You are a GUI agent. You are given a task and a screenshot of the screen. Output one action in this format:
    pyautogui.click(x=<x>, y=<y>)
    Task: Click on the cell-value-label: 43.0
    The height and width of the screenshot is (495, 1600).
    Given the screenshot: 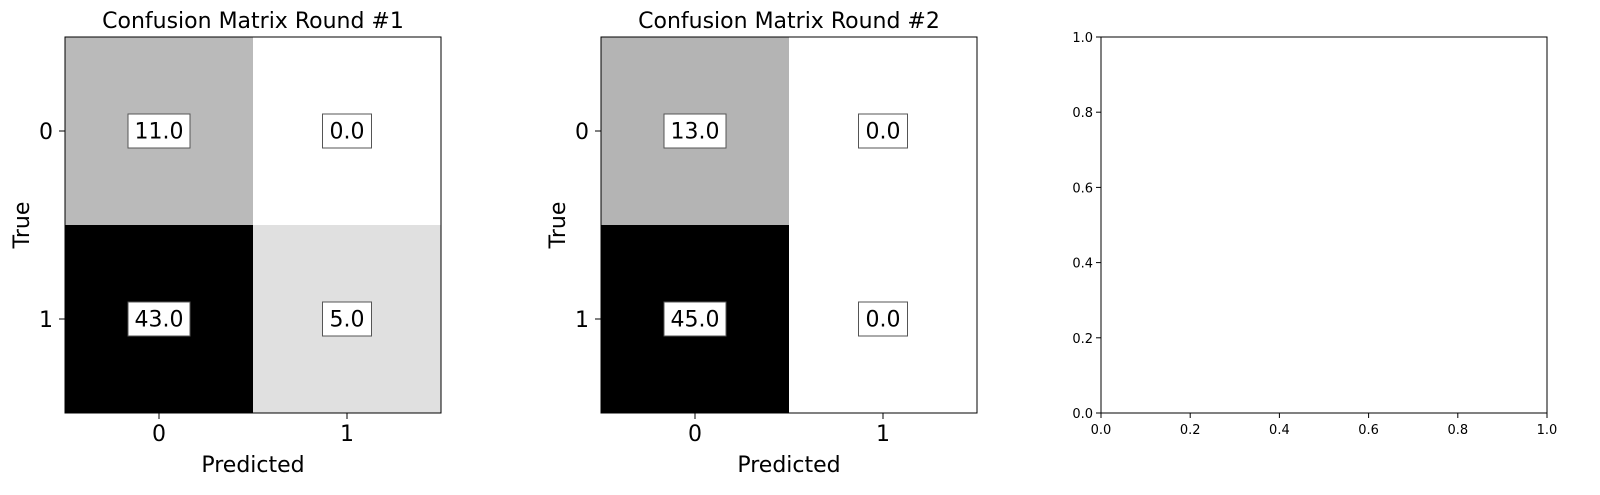 What is the action you would take?
    pyautogui.click(x=159, y=320)
    